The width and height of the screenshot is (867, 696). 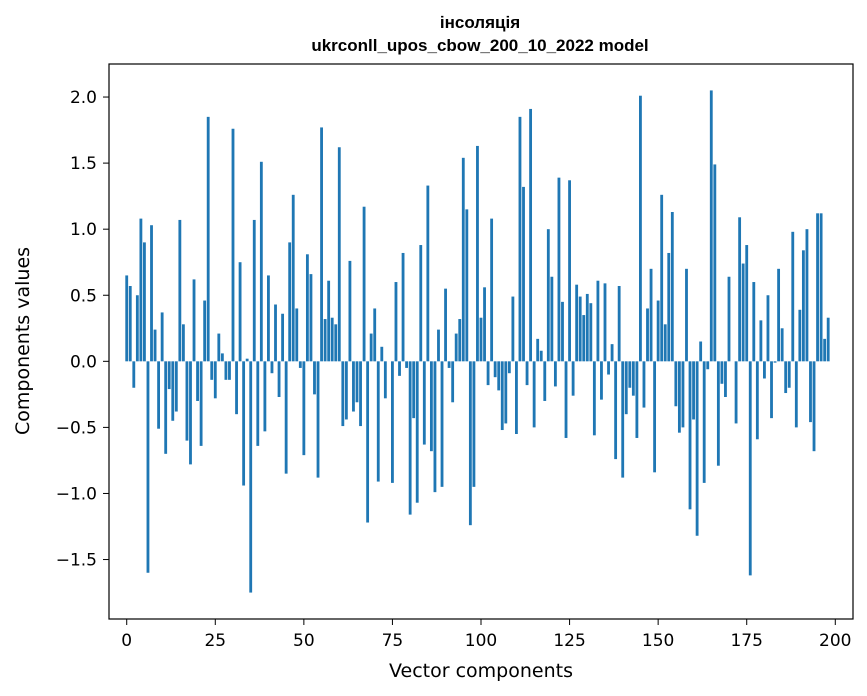 I want to click on y-tick-label: 1.0, so click(x=83, y=230).